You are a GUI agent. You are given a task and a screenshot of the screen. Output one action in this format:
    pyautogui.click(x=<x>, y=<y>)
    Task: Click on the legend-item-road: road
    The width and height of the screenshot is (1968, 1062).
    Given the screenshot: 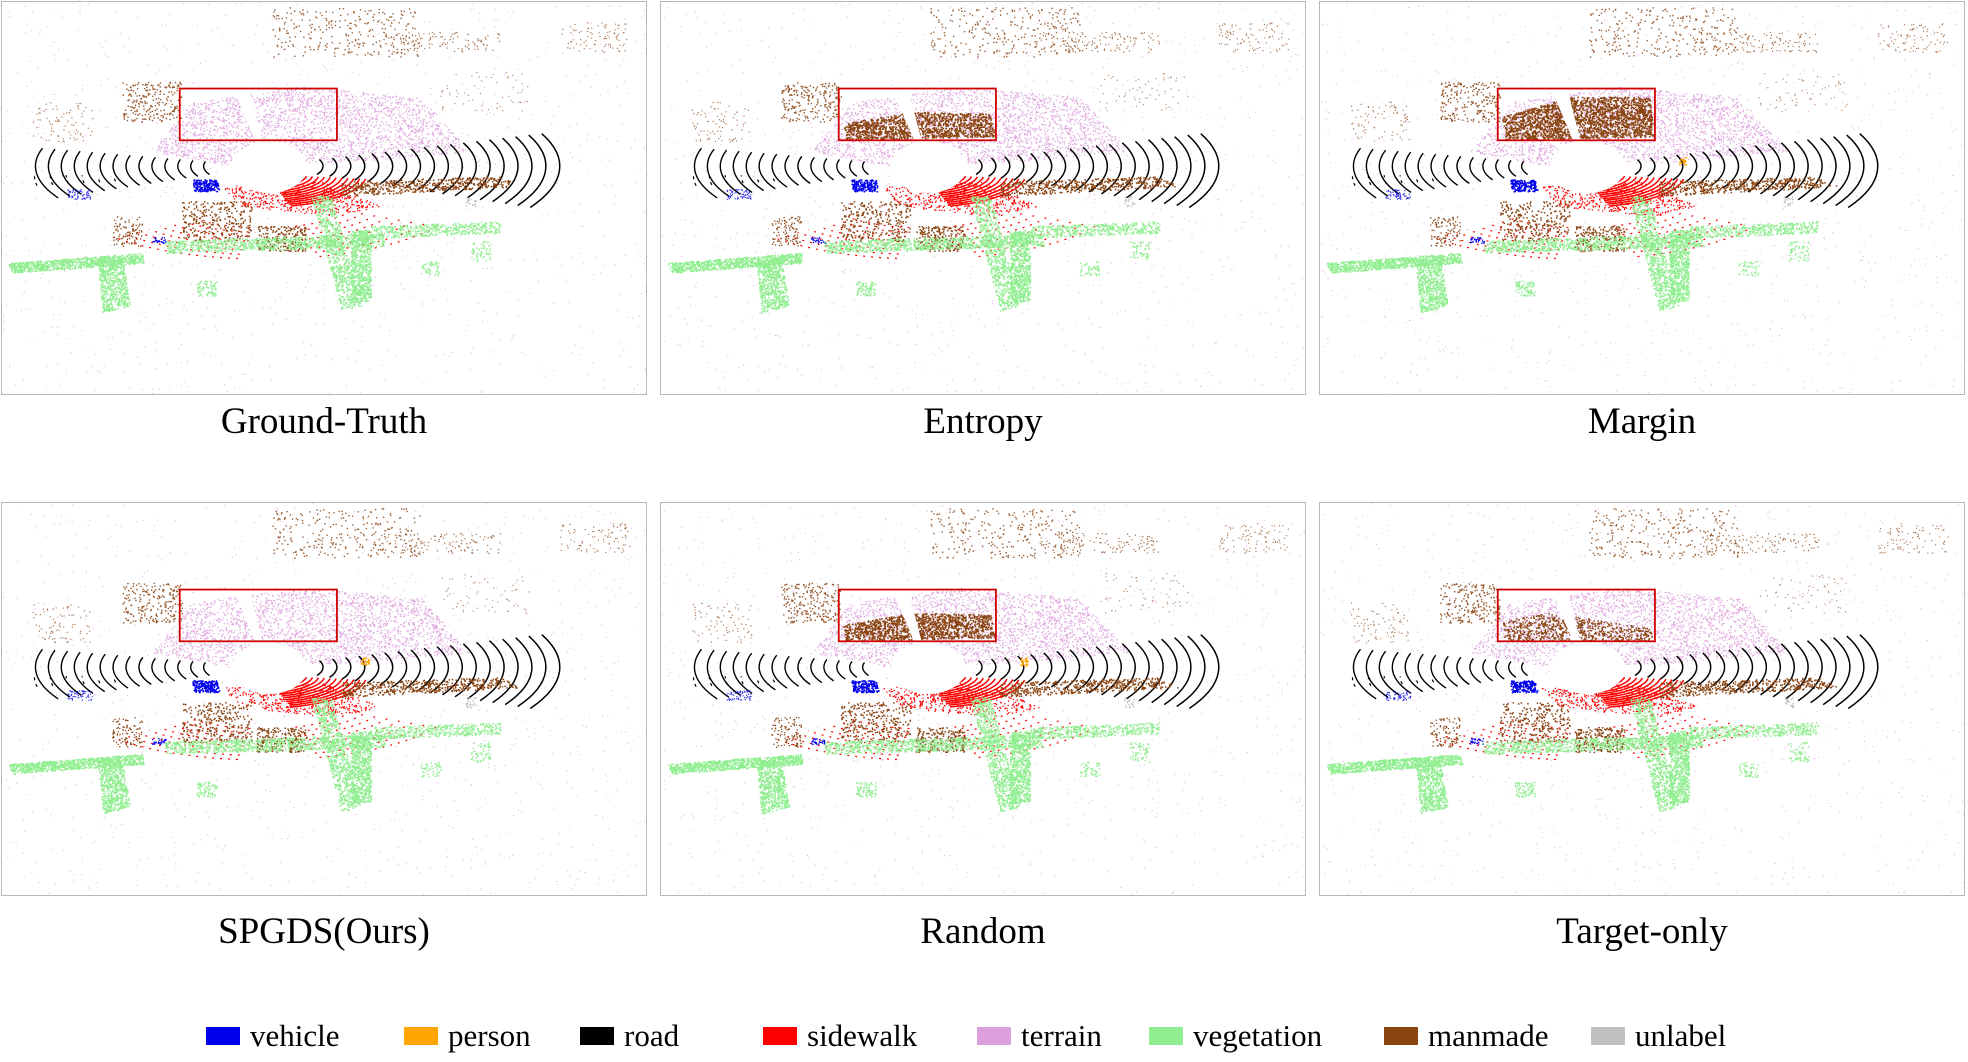 What is the action you would take?
    pyautogui.click(x=629, y=1036)
    